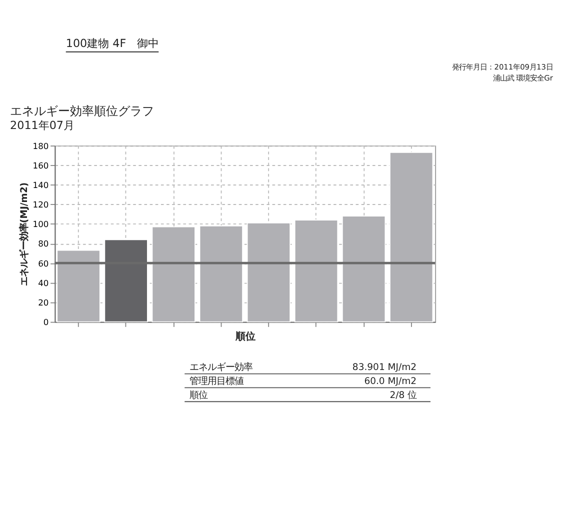 The height and width of the screenshot is (524, 565). Describe the element at coordinates (82, 111) in the screenshot. I see `chart-title: エネルギー効率順位グラフ` at that location.